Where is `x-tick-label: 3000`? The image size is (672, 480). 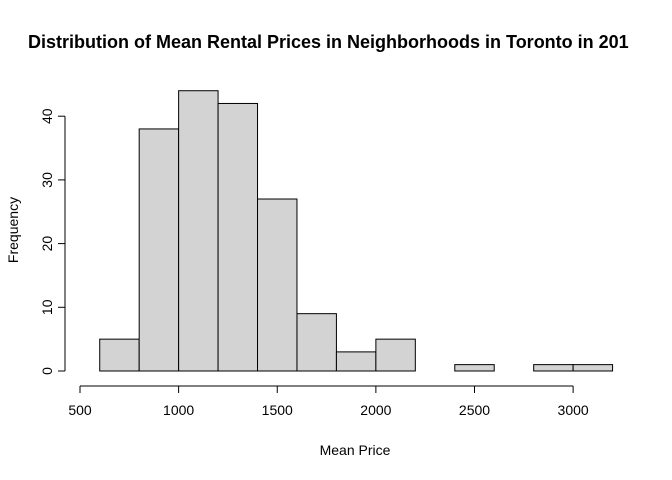
x-tick-label: 3000 is located at coordinates (573, 410).